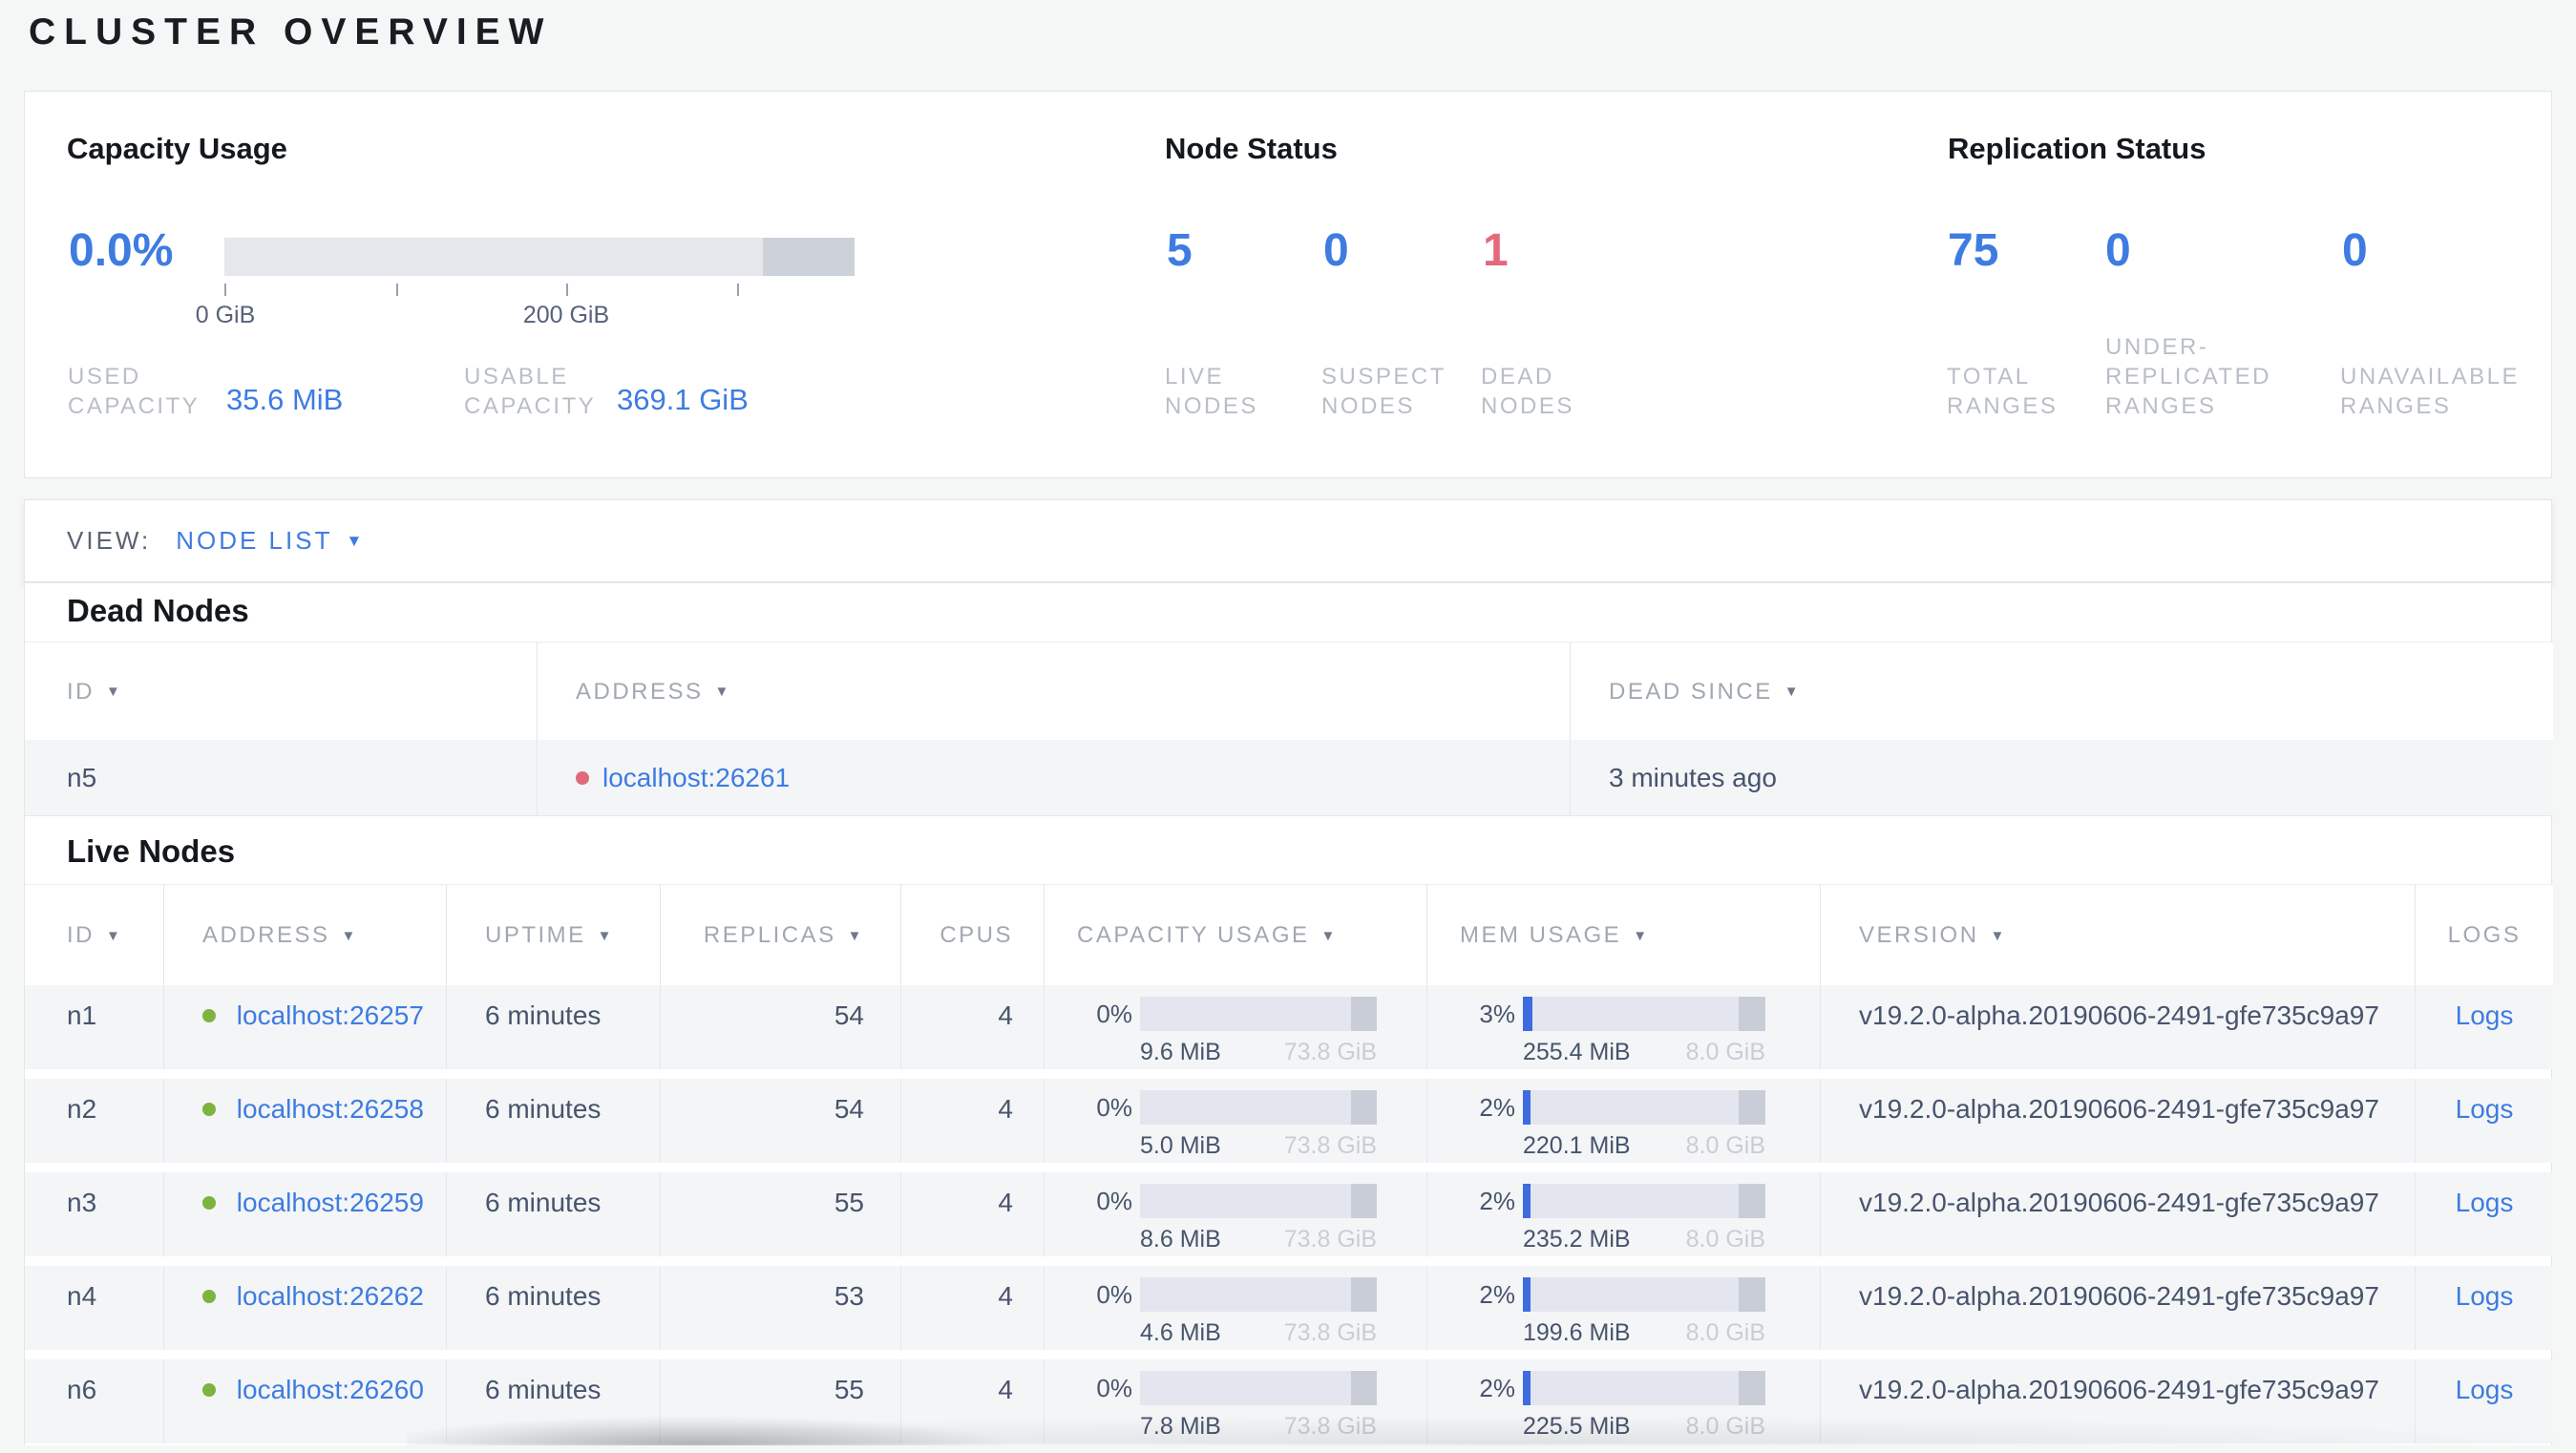 The height and width of the screenshot is (1453, 2576). I want to click on column-header-version: VERSION ▼, so click(2118, 935).